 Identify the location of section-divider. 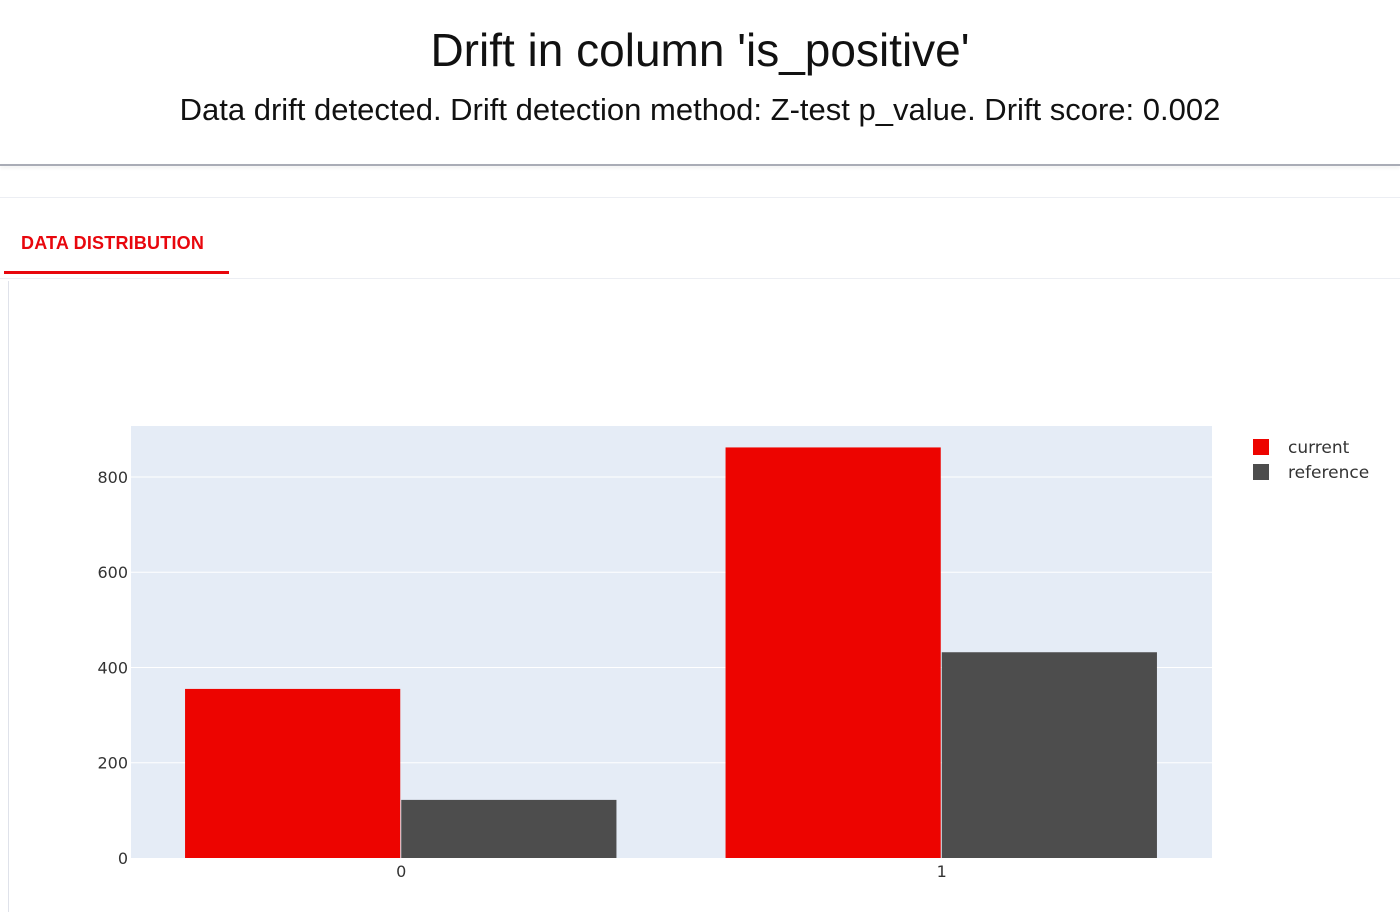
(700, 197).